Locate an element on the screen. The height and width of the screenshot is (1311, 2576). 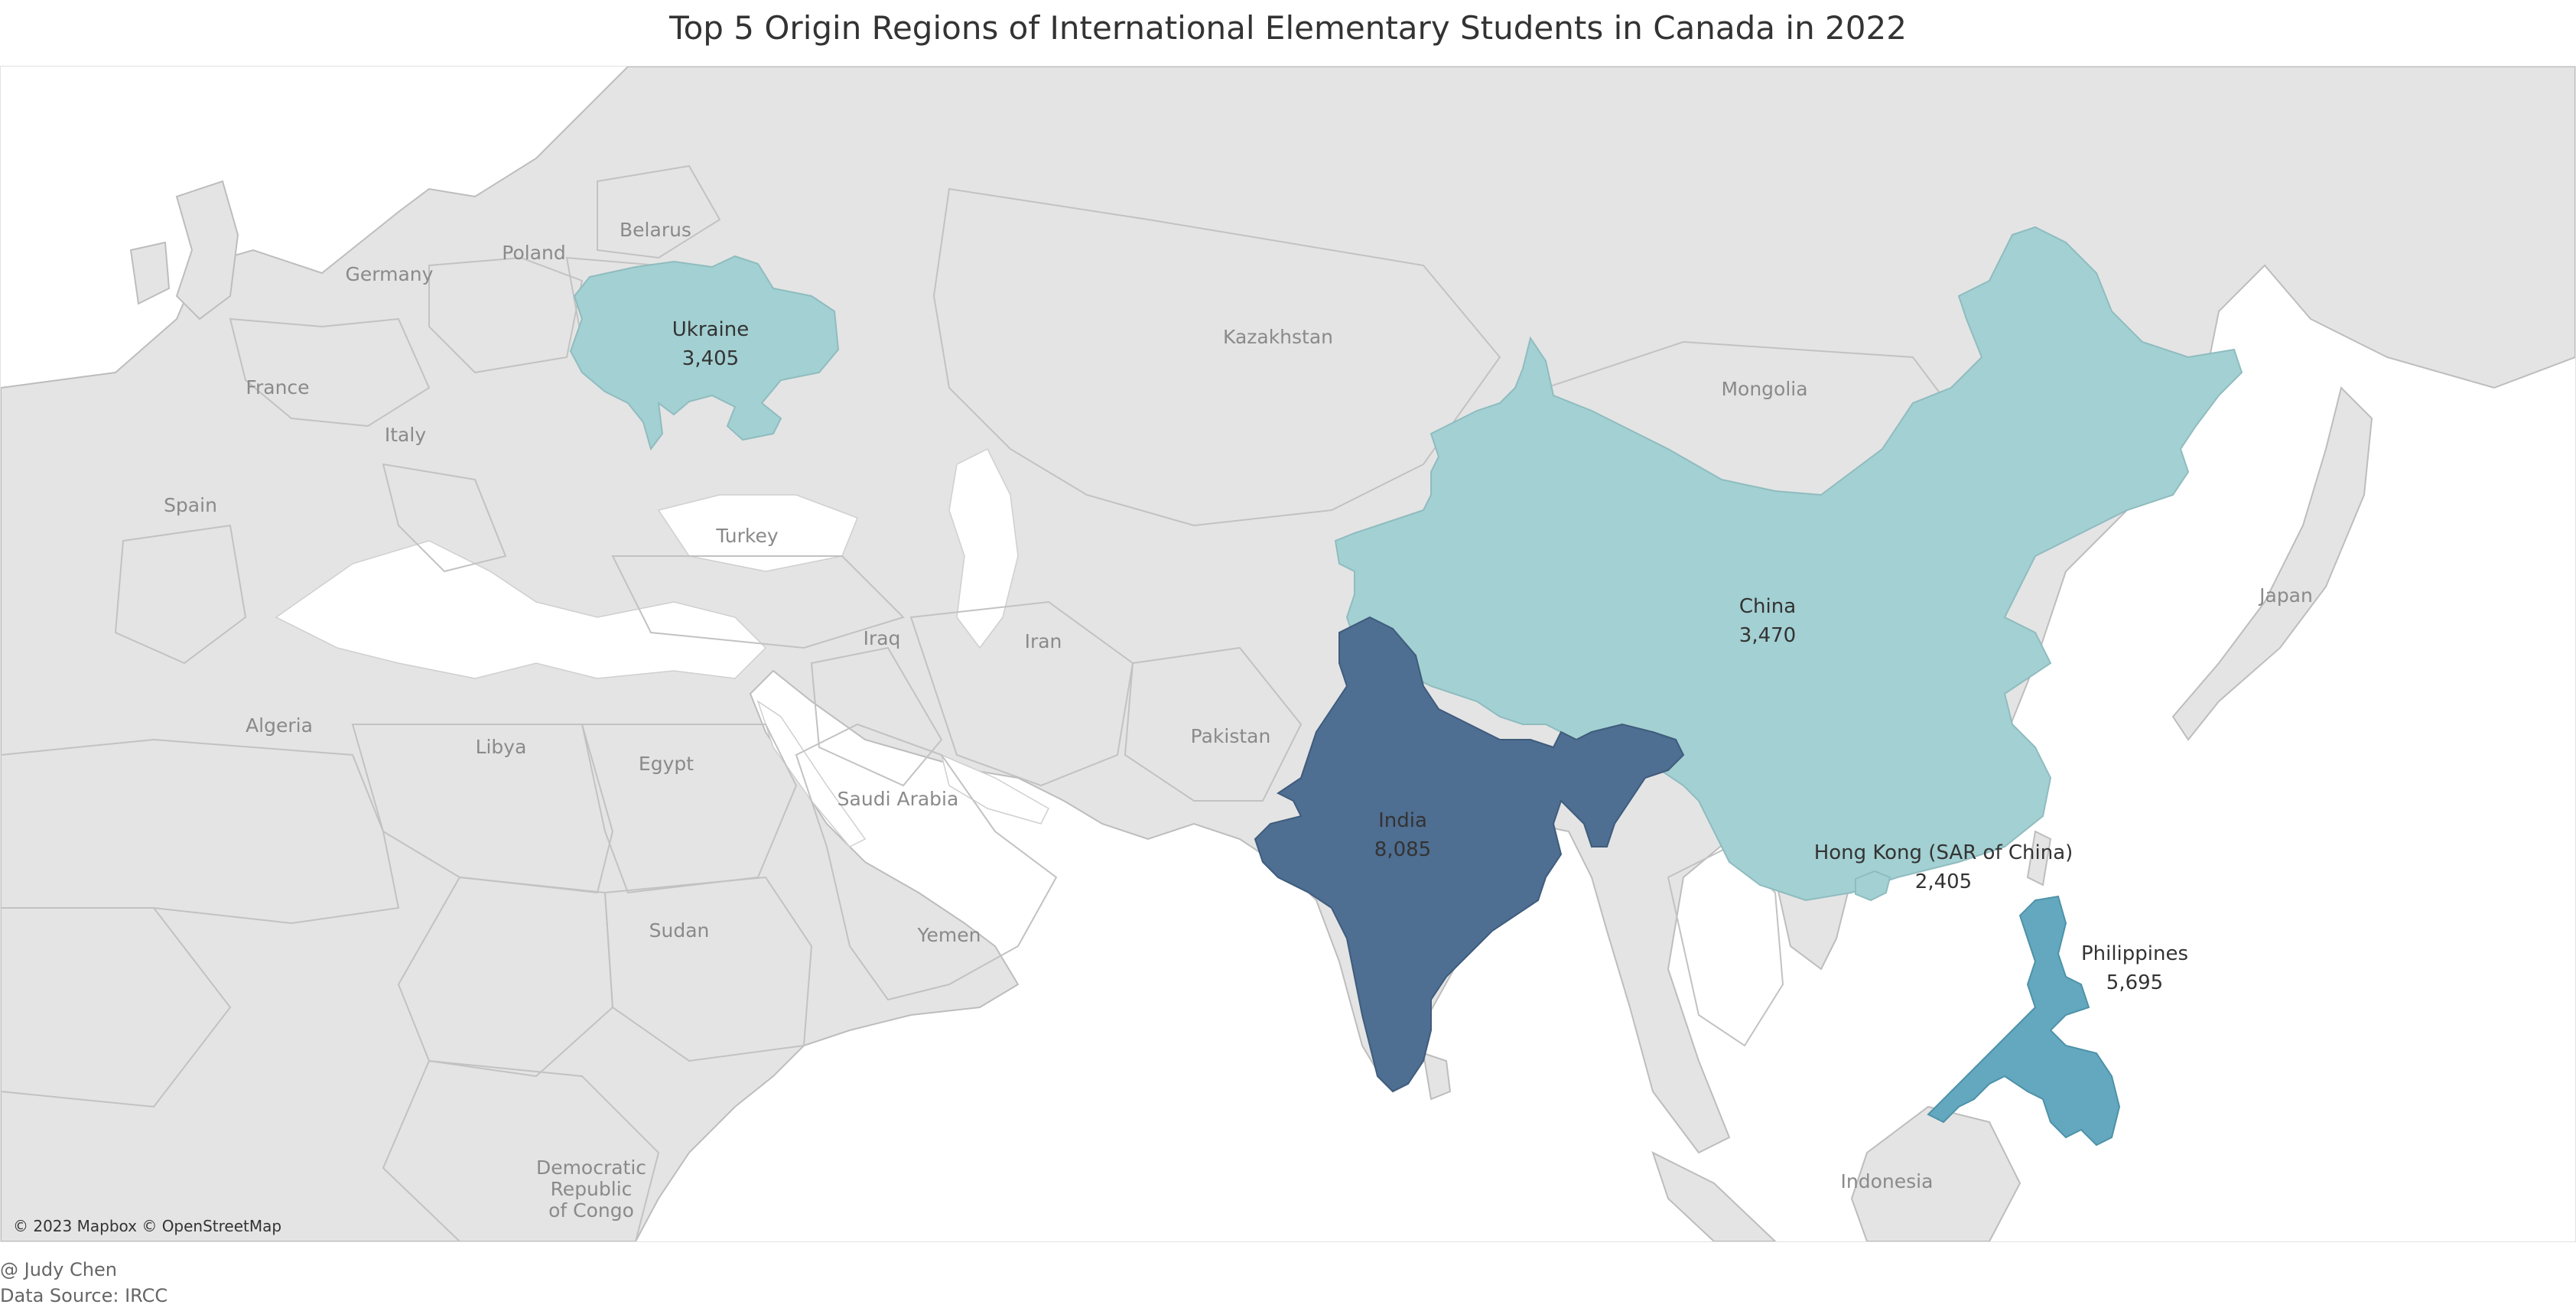
region-ukraine is located at coordinates (704, 353).